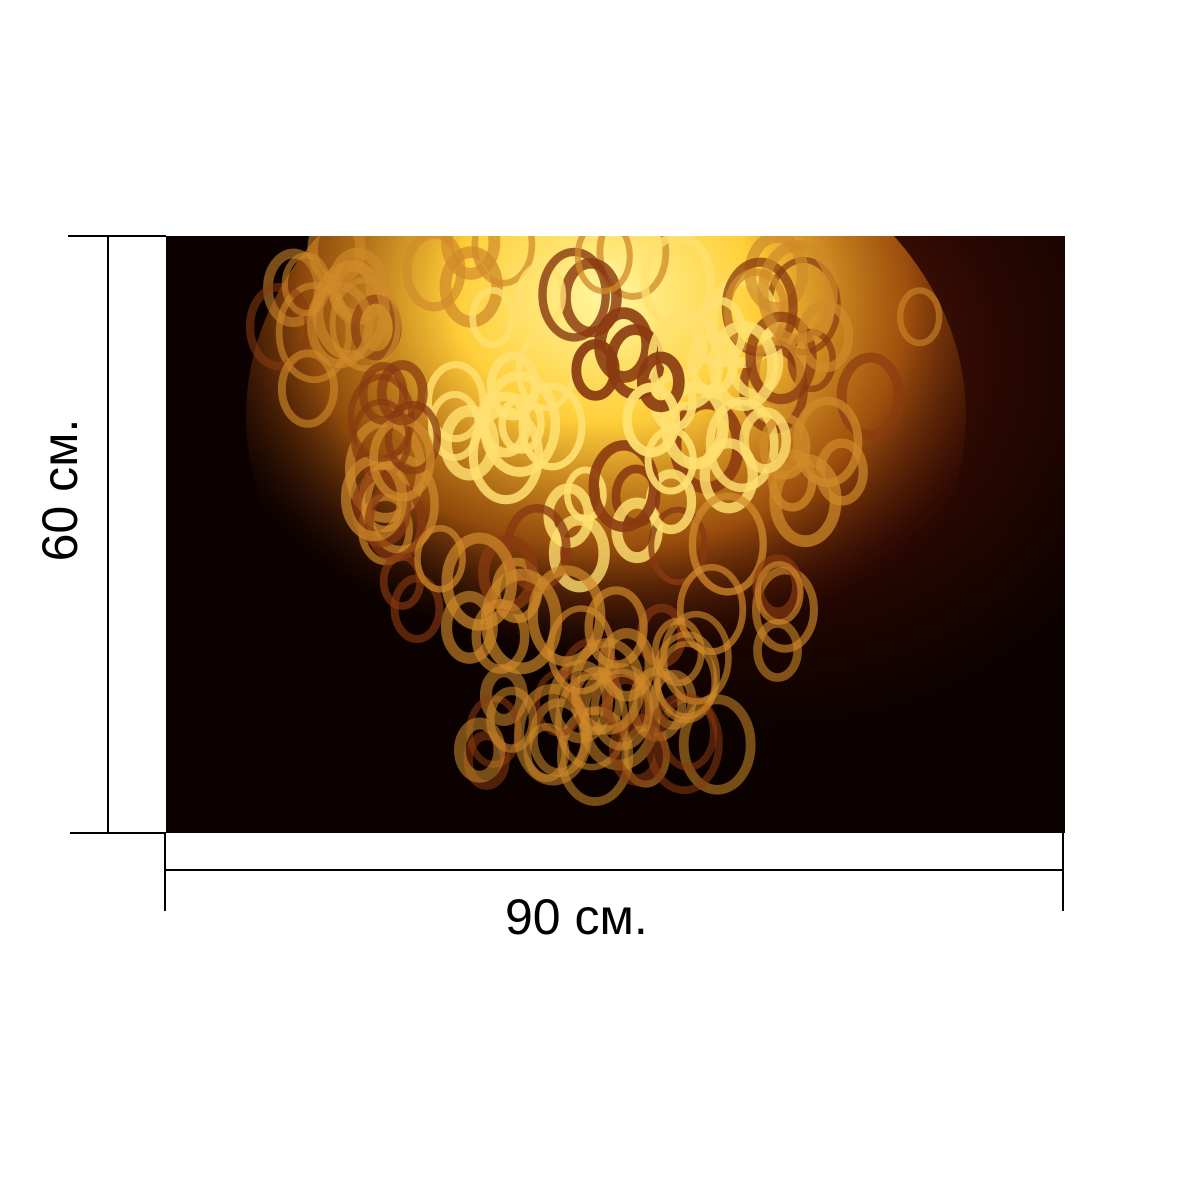 Image resolution: width=1200 pixels, height=1200 pixels. I want to click on height-dimension-line, so click(108, 535).